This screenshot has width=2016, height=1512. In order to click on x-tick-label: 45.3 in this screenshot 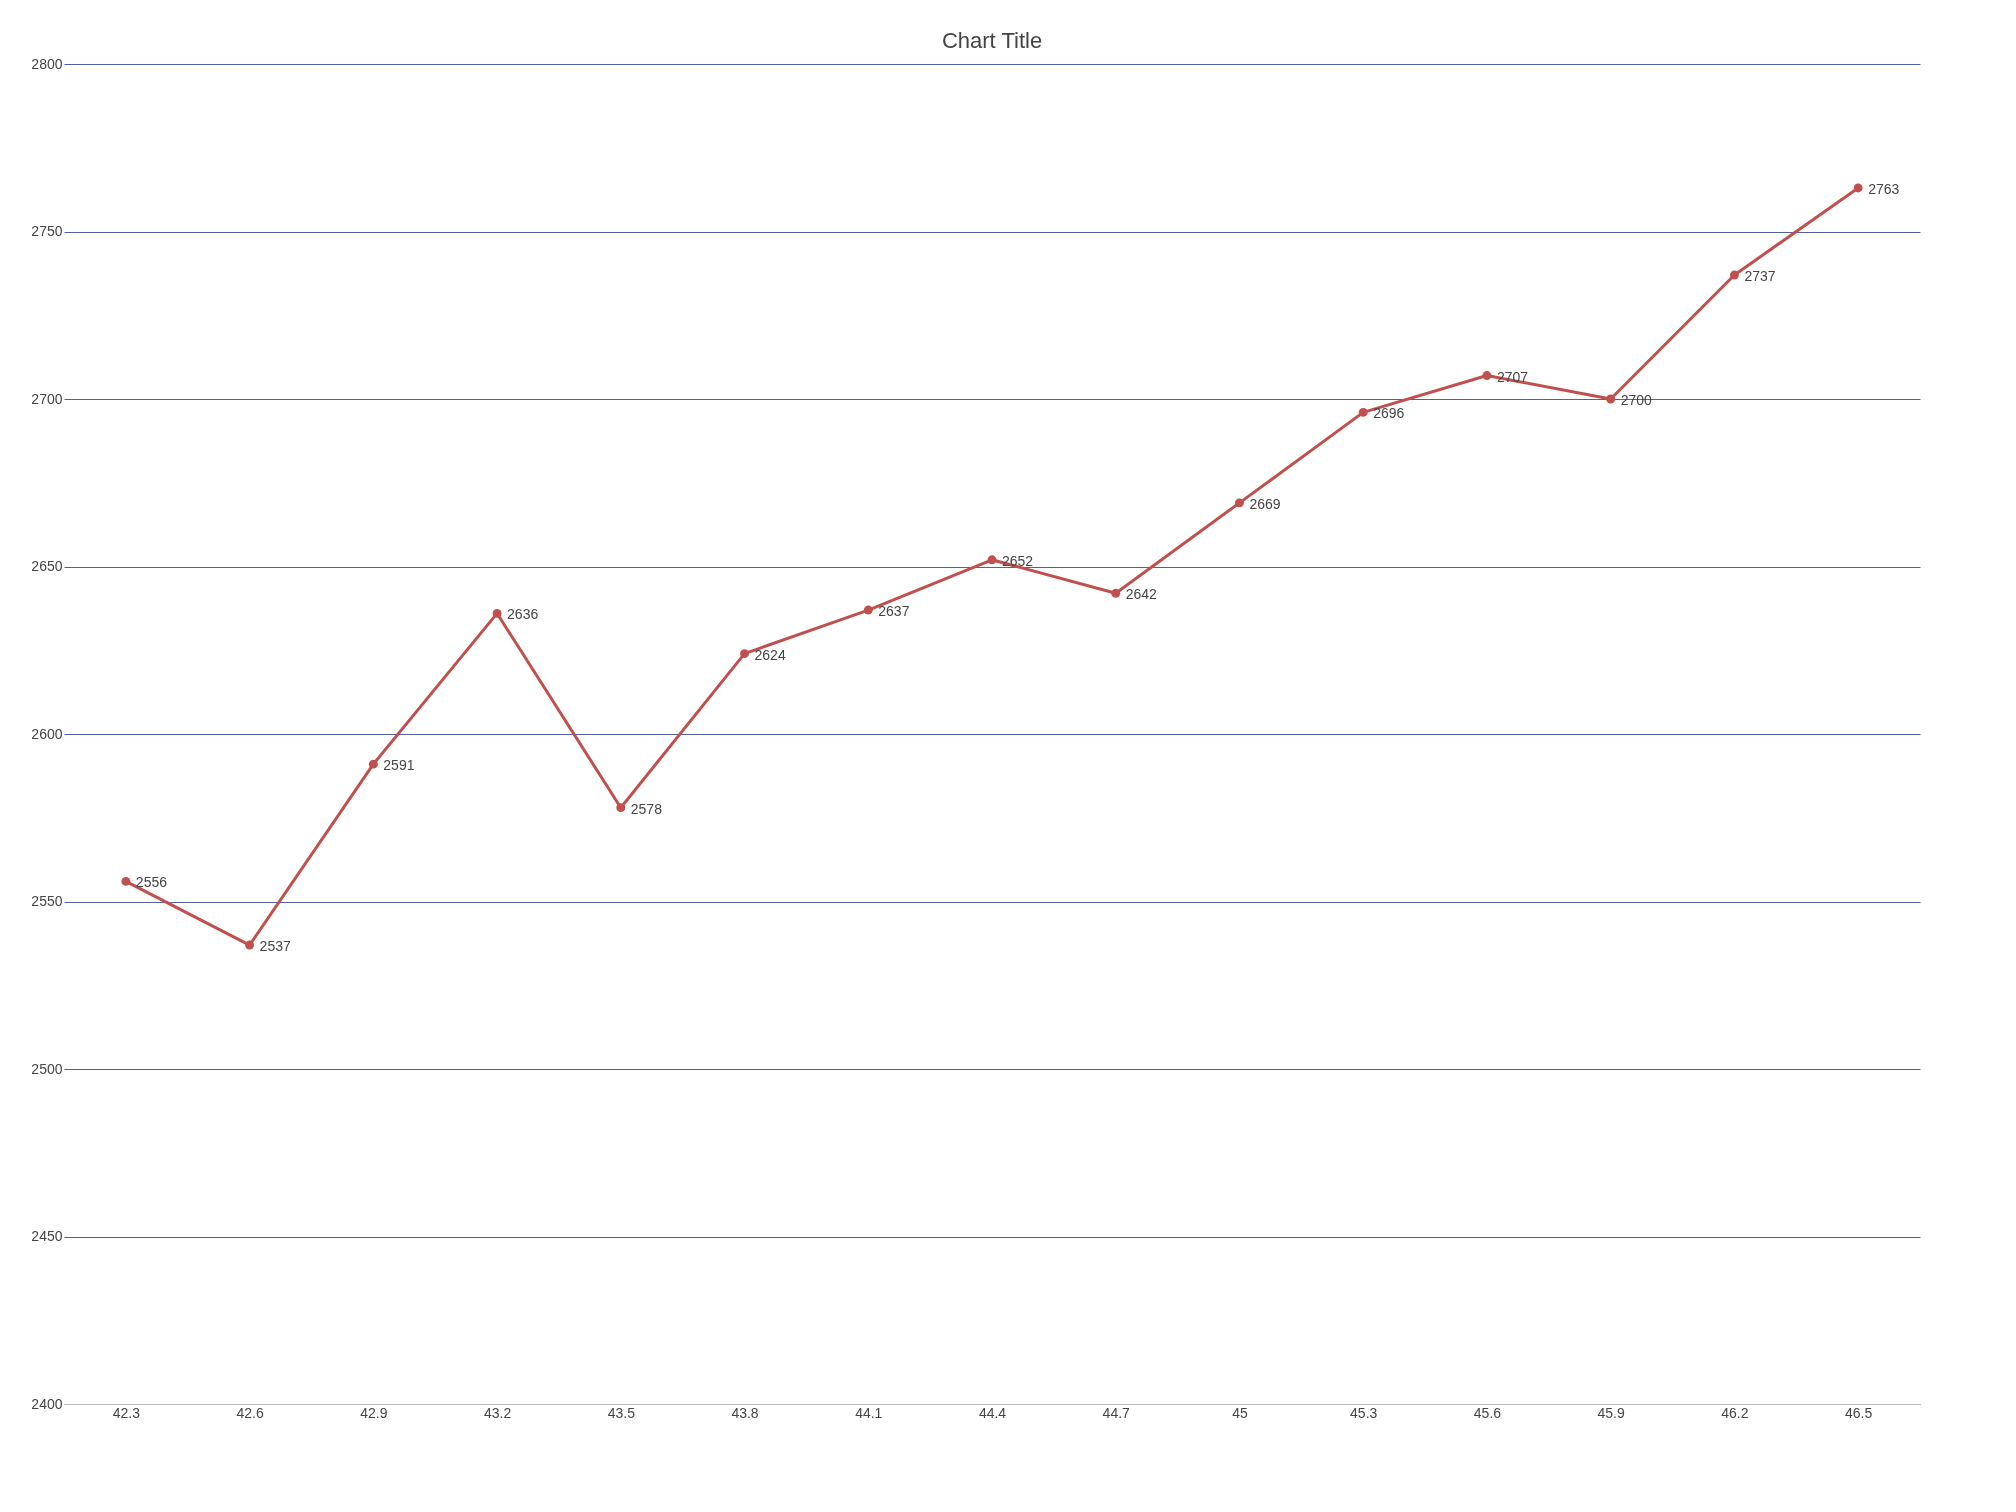, I will do `click(1364, 1412)`.